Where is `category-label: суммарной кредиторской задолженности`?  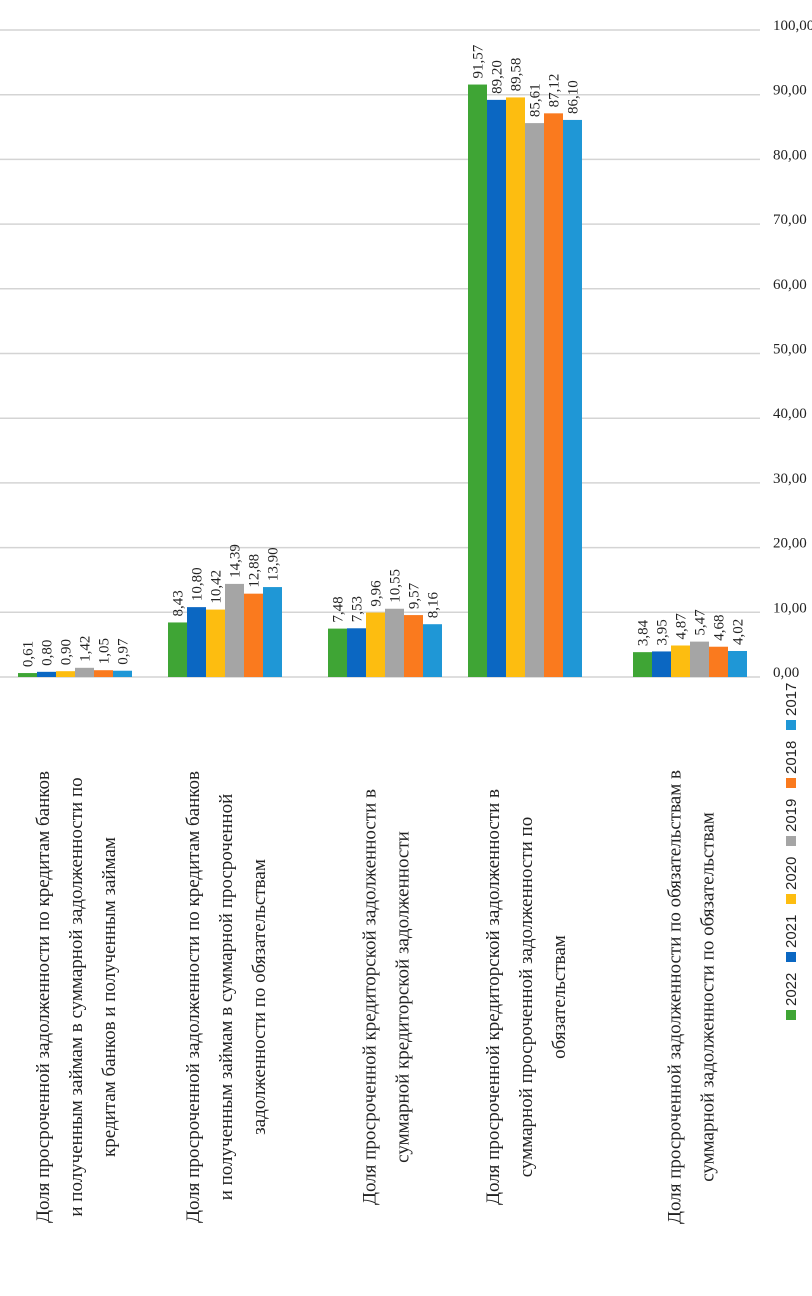 category-label: суммарной кредиторской задолженности is located at coordinates (403, 997).